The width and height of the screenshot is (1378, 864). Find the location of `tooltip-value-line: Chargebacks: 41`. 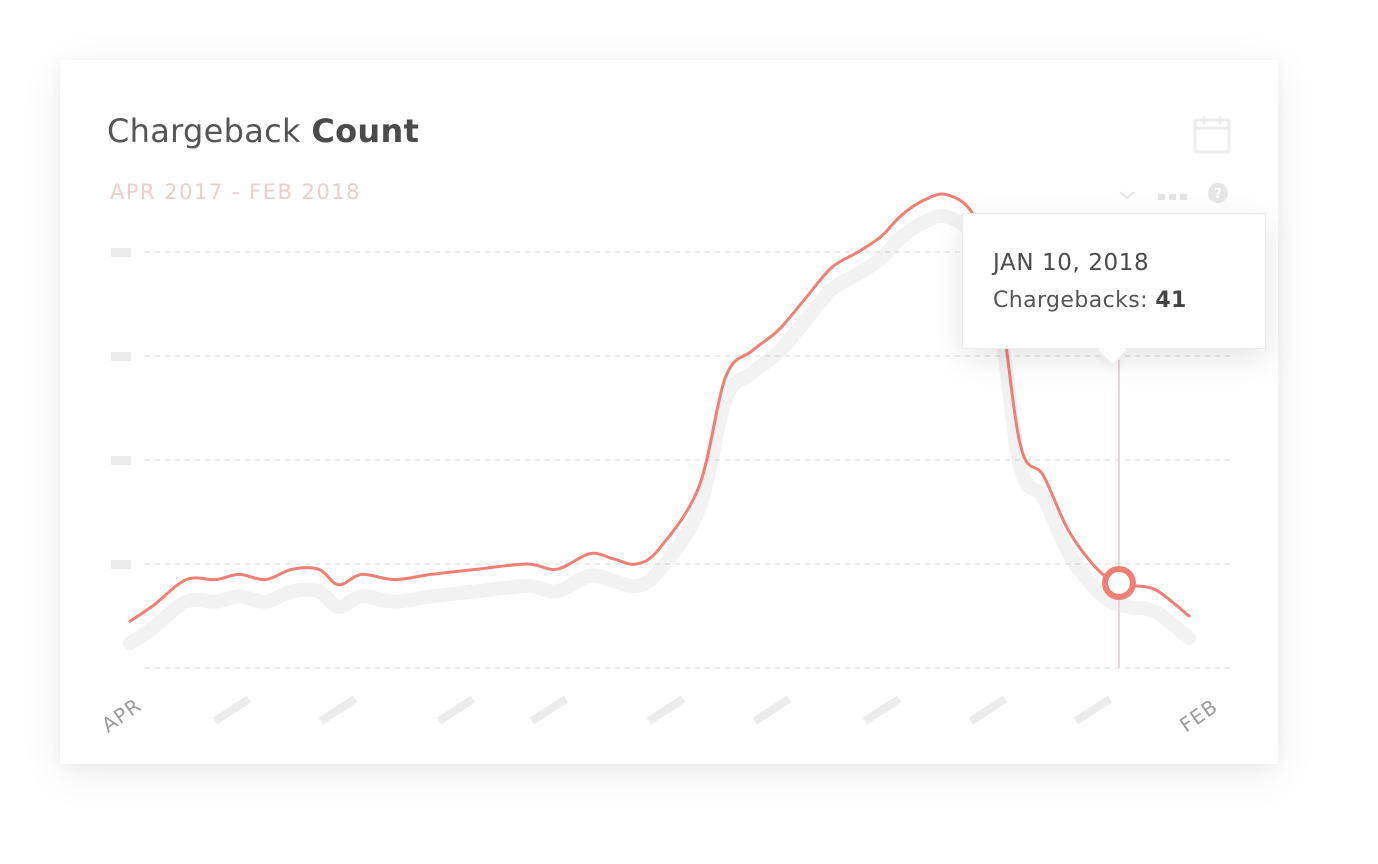

tooltip-value-line: Chargebacks: 41 is located at coordinates (1090, 300).